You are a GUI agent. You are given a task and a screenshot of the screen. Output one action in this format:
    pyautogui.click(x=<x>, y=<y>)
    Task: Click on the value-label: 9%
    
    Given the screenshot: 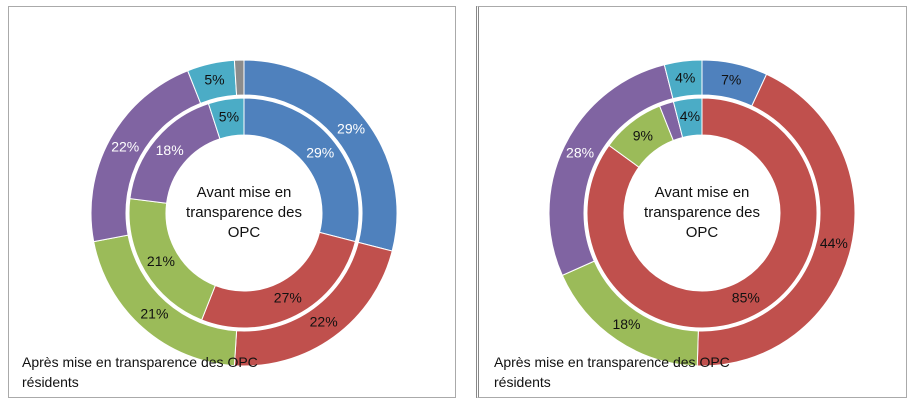 What is the action you would take?
    pyautogui.click(x=643, y=135)
    